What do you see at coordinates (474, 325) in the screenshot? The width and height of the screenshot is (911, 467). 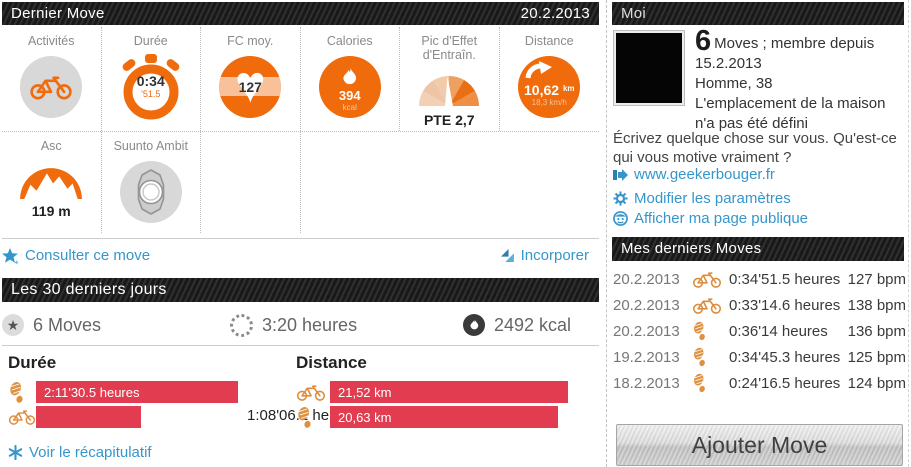 I see `flame-icon` at bounding box center [474, 325].